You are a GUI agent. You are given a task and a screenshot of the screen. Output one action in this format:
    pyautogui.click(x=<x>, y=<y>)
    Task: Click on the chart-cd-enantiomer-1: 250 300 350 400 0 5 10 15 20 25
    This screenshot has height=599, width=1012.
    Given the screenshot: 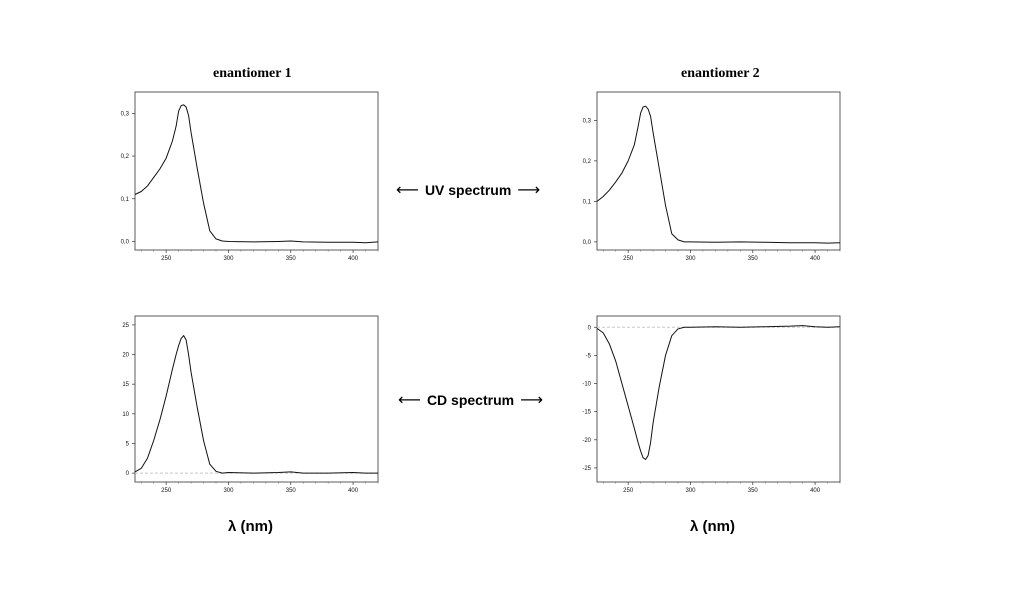 What is the action you would take?
    pyautogui.click(x=250, y=404)
    